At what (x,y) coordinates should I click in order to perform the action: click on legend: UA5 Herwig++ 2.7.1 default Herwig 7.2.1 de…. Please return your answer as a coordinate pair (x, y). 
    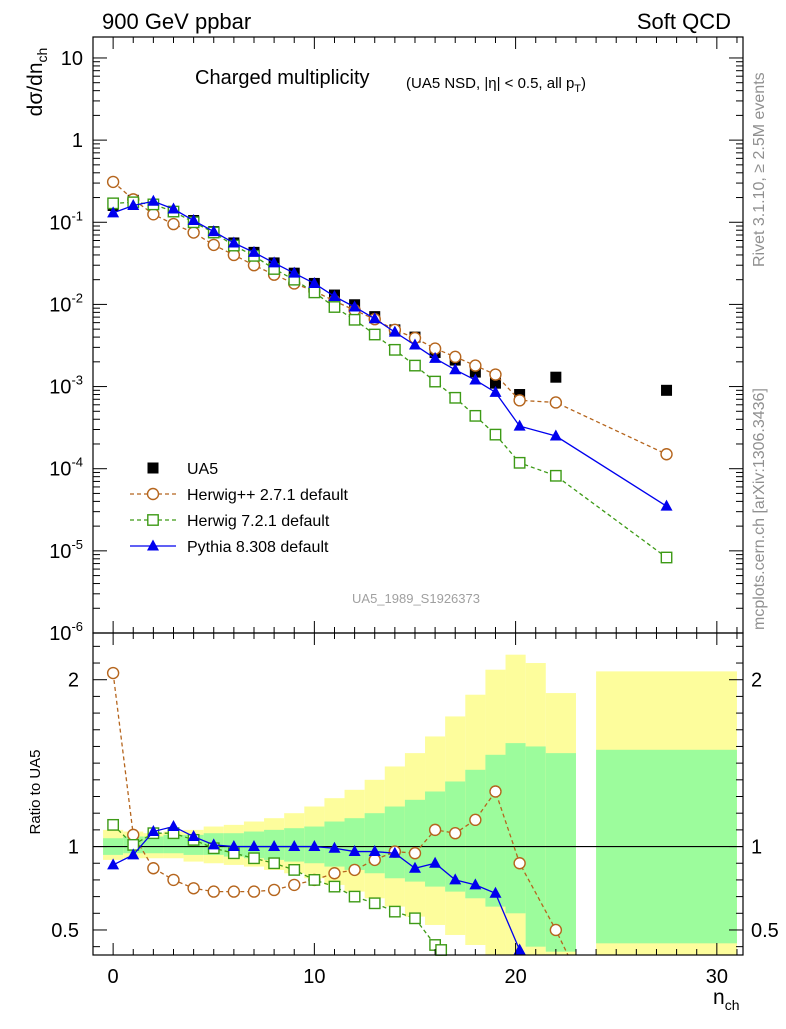
    Looking at the image, I should click on (239, 508).